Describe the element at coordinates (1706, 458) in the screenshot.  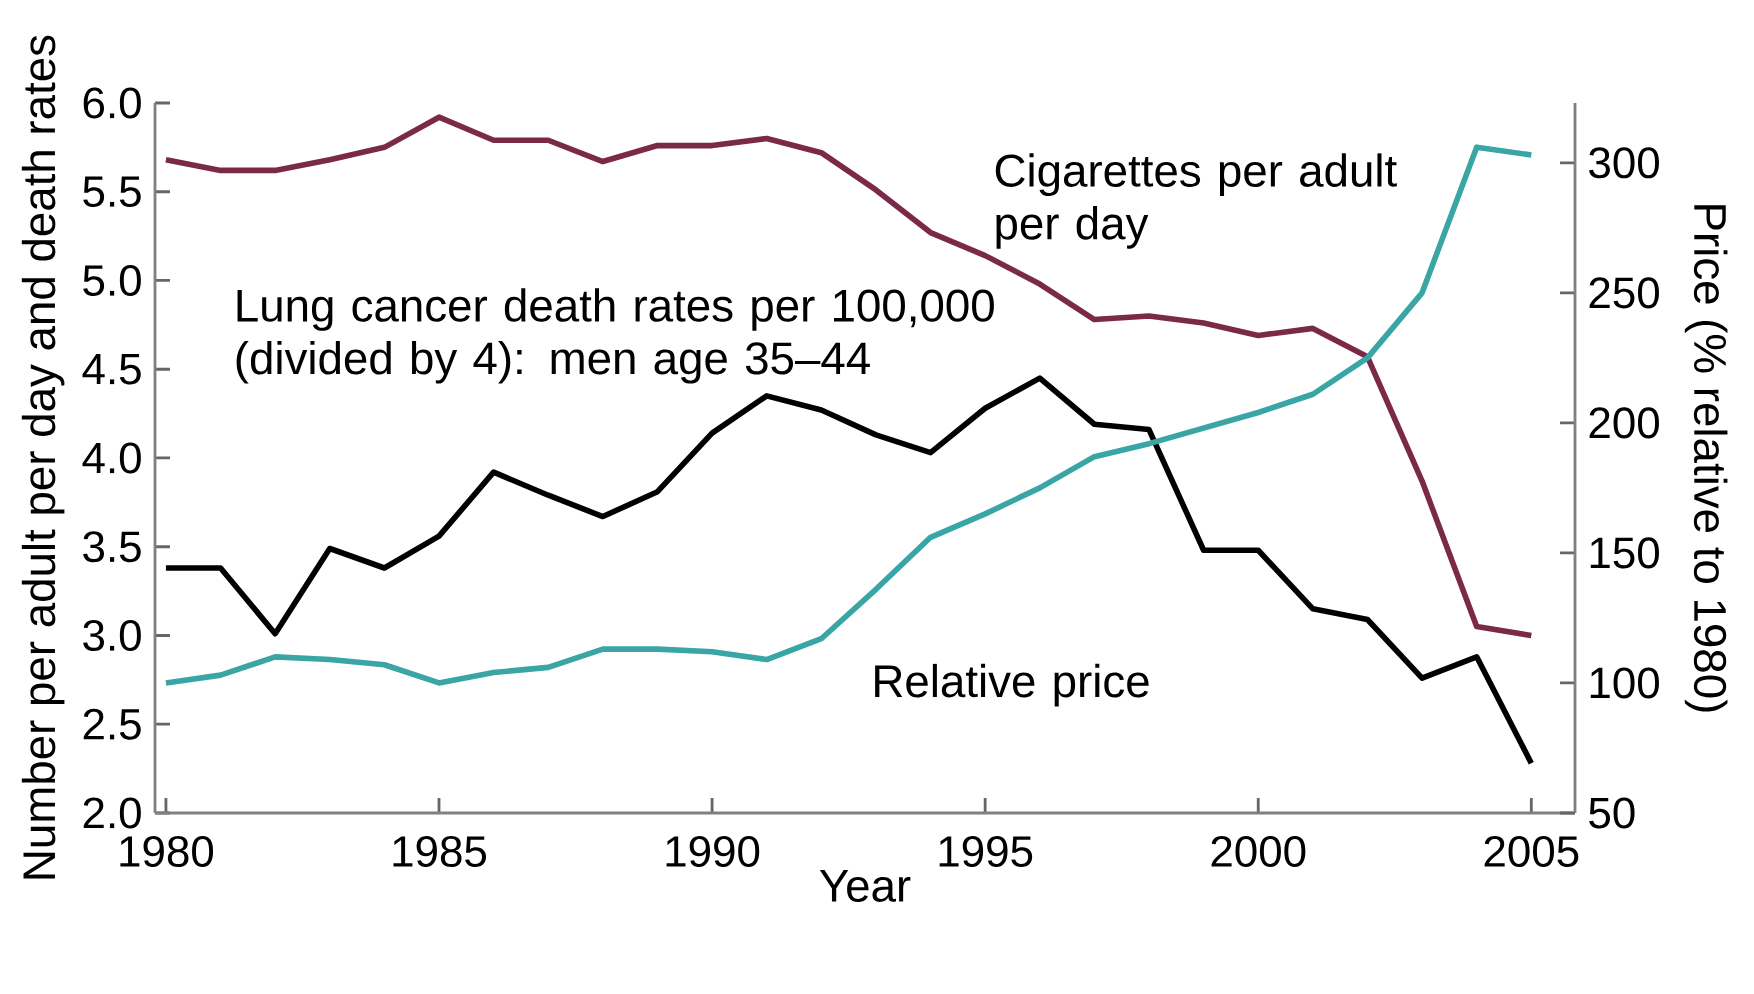
I see `y2-axis-title: Price (% relative to 1980)` at that location.